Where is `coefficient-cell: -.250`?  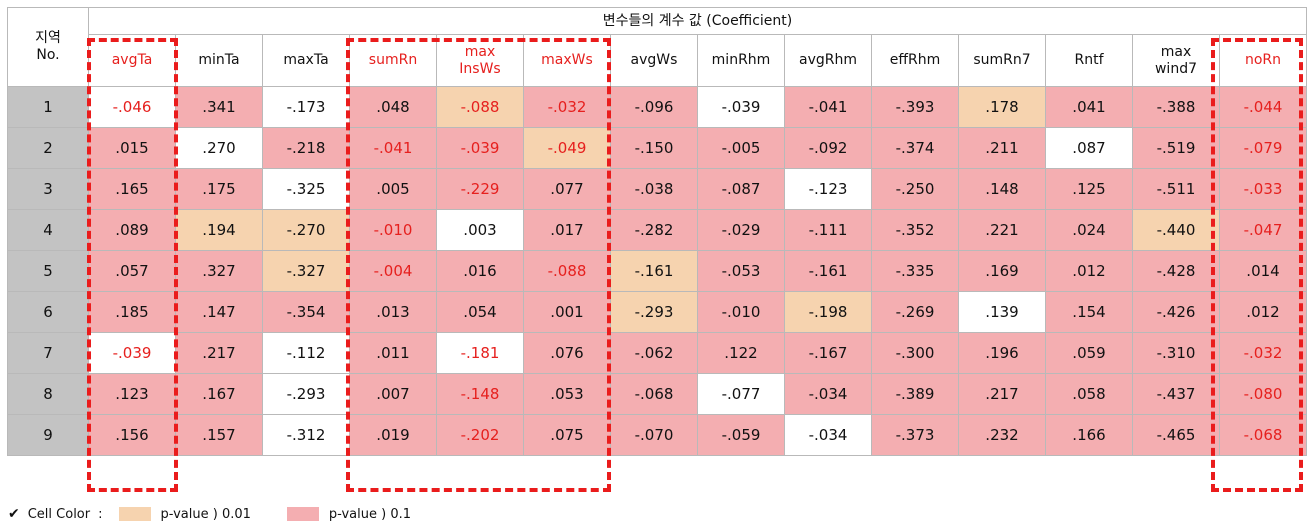 coefficient-cell: -.250 is located at coordinates (915, 189).